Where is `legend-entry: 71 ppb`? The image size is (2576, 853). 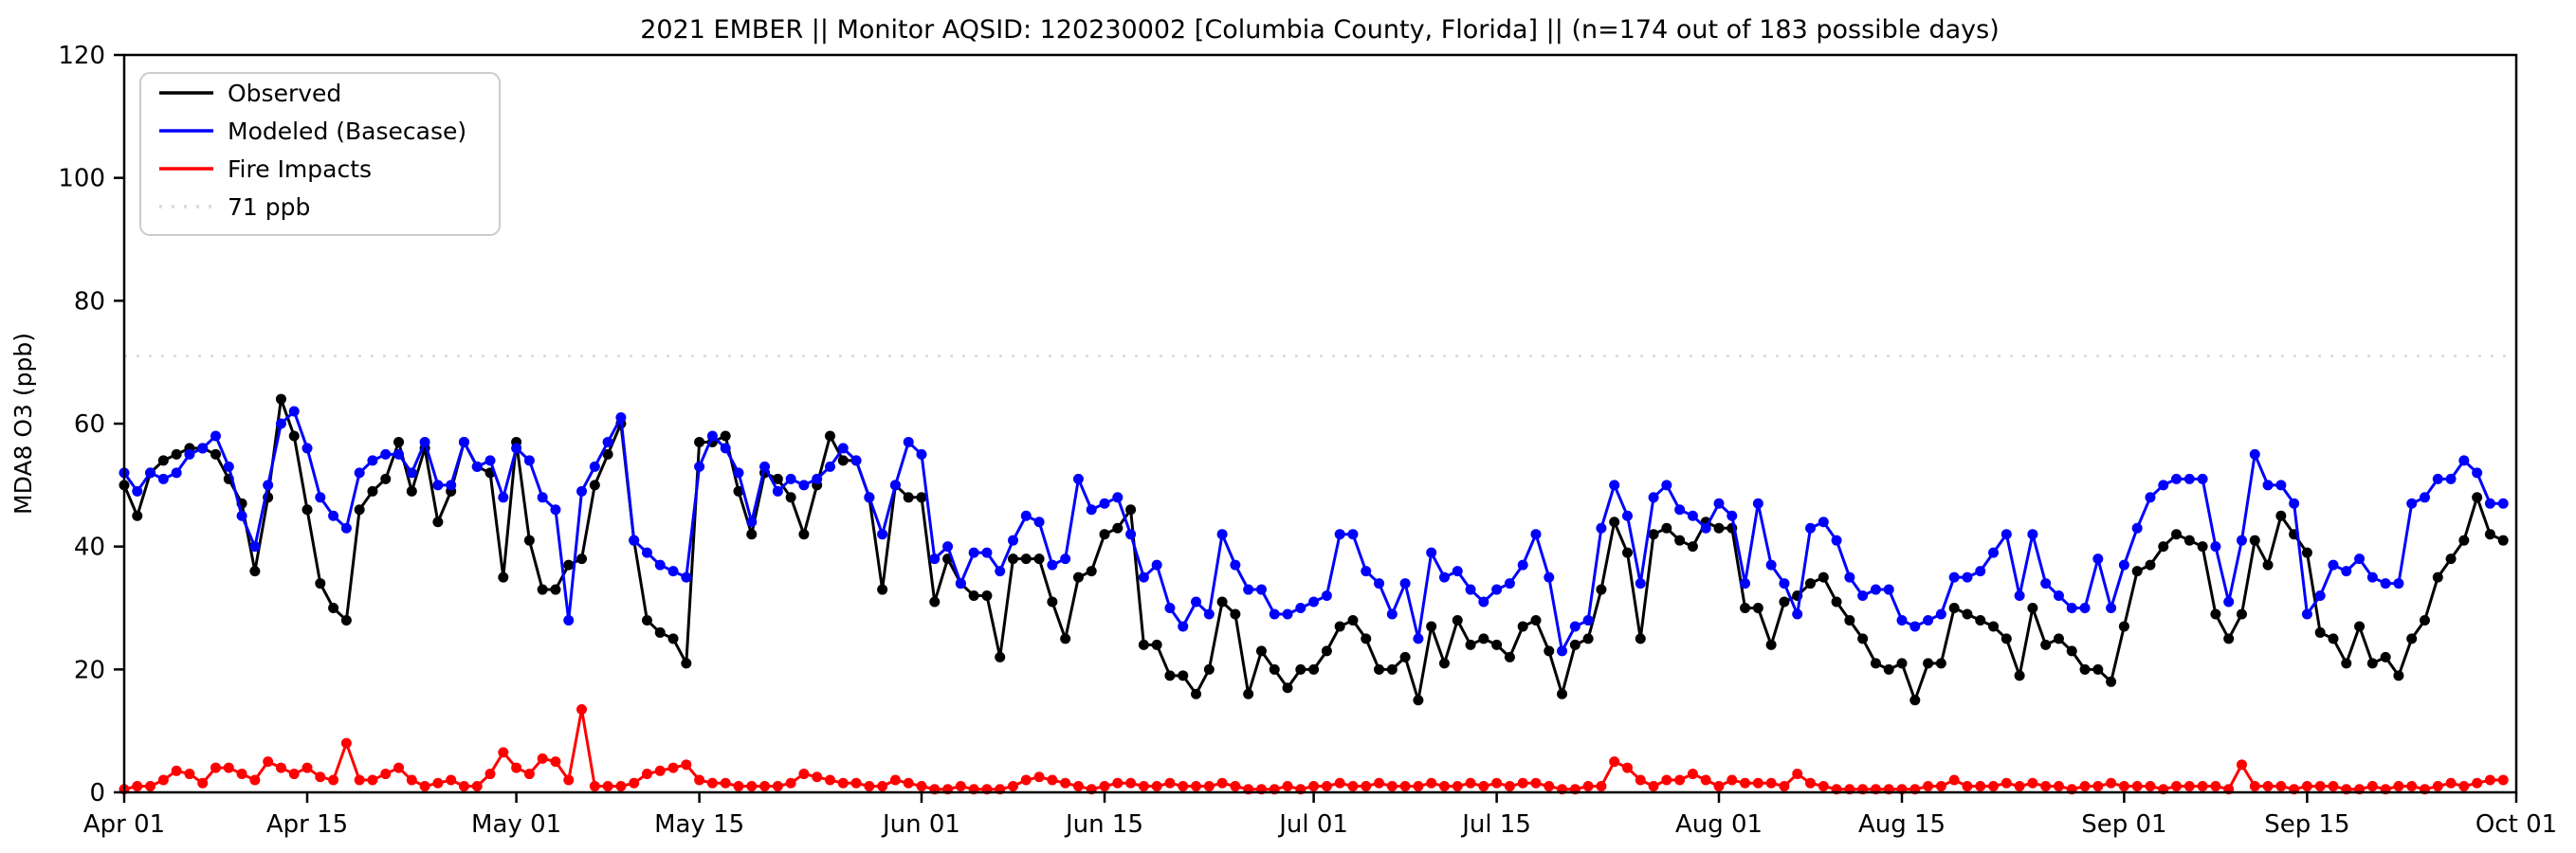 legend-entry: 71 ppb is located at coordinates (234, 207).